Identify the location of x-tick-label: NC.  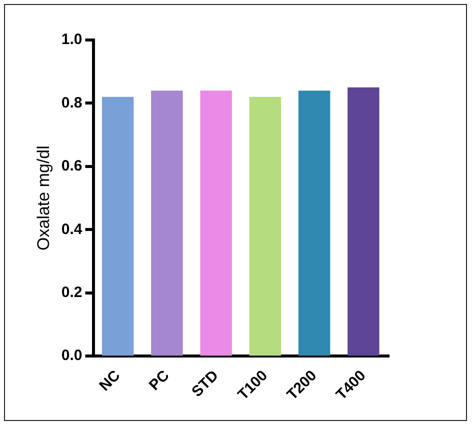
(110, 381).